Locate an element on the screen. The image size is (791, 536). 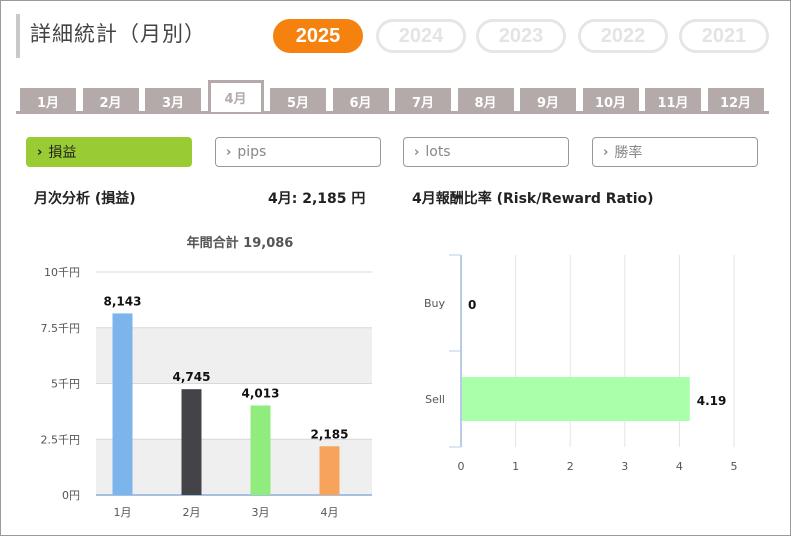
metric-label: lots is located at coordinates (438, 152).